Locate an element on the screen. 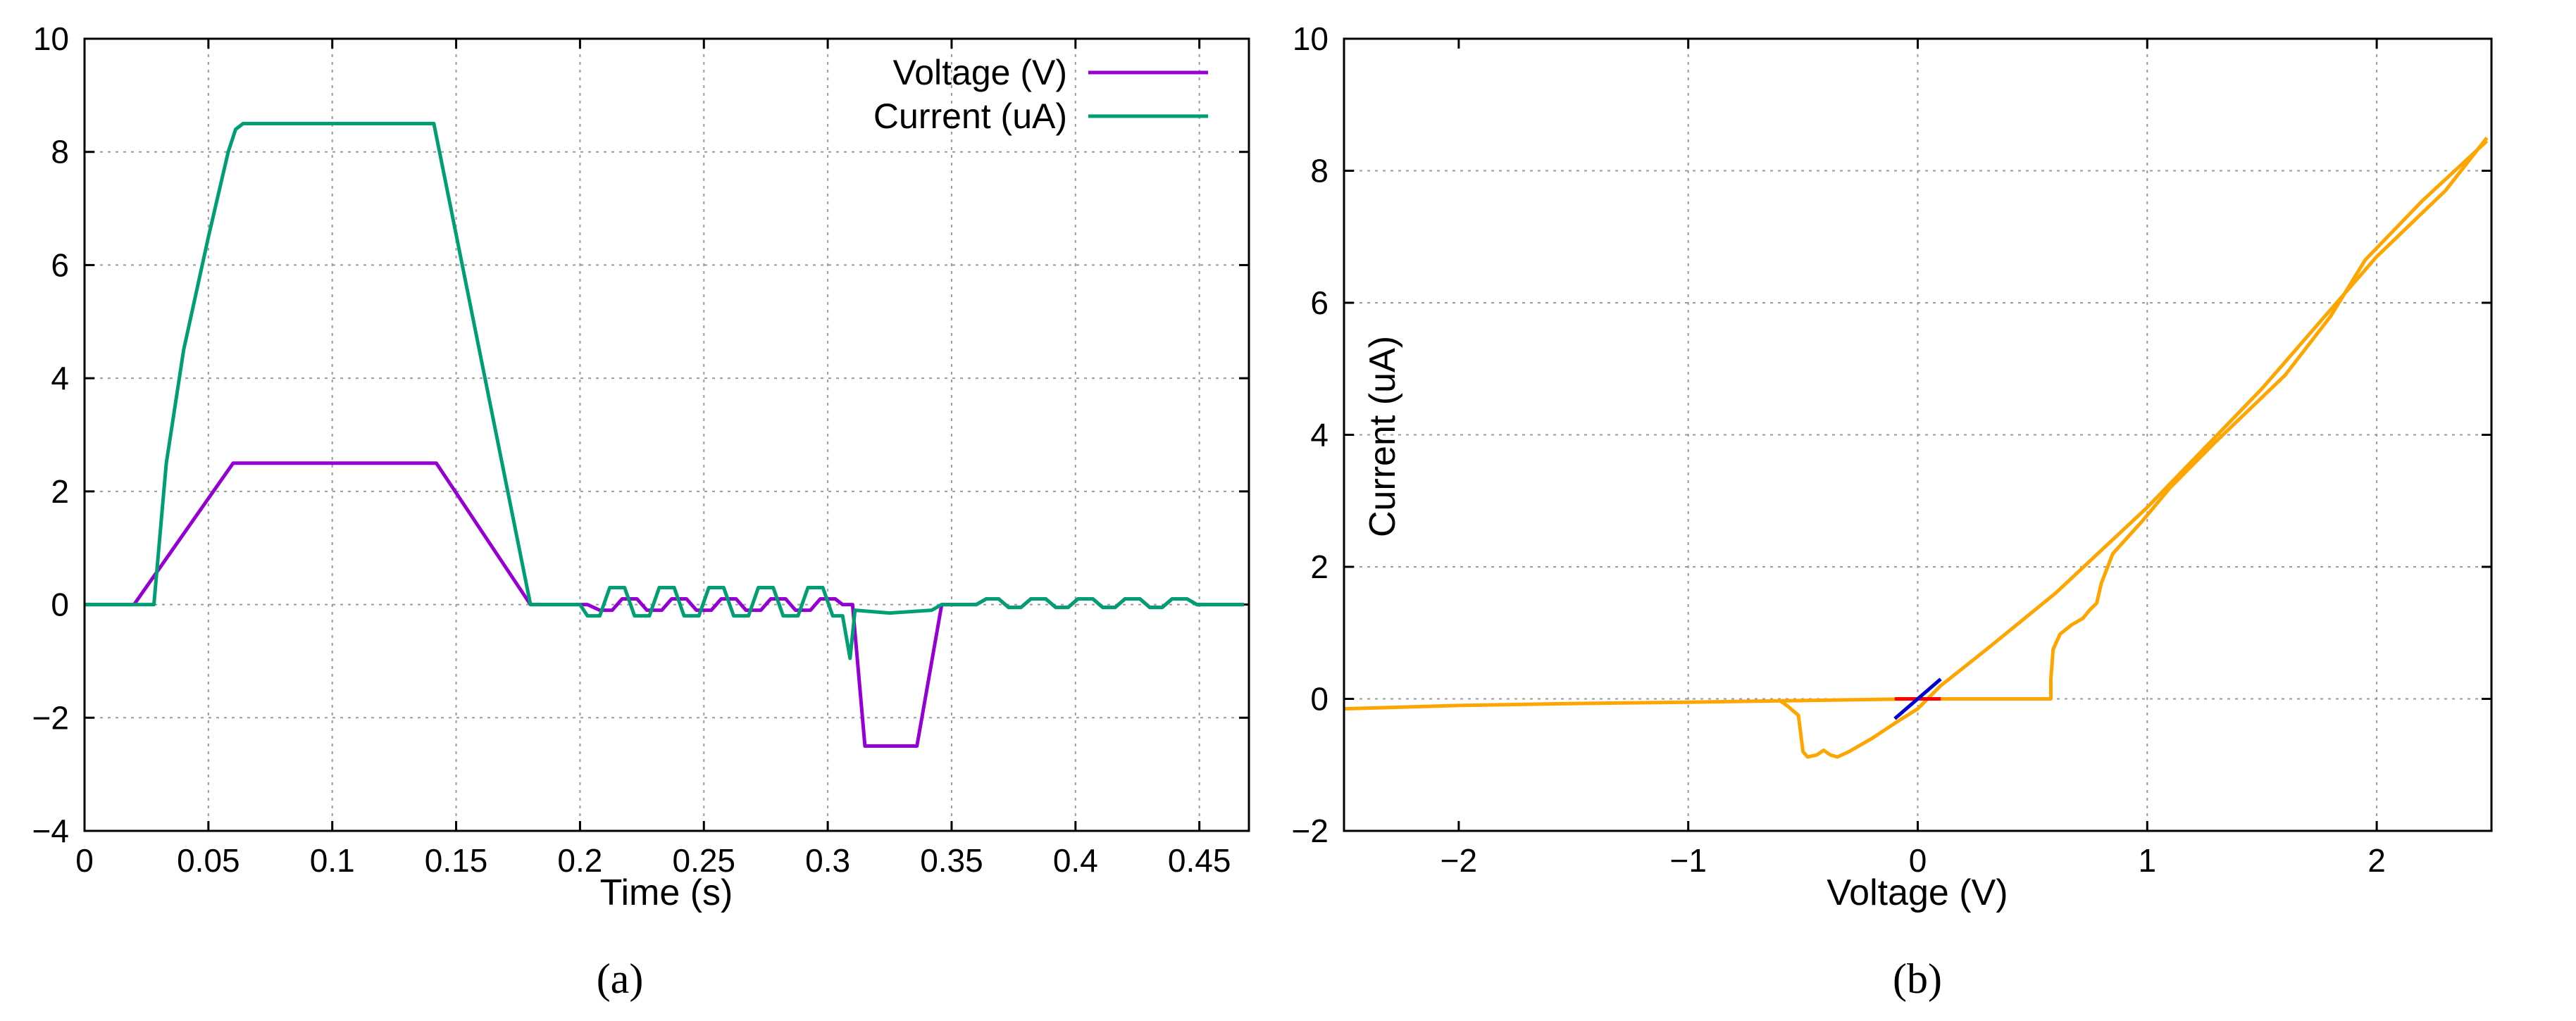 This screenshot has height=1021, width=2576. x-tick-label: 2 is located at coordinates (2376, 860).